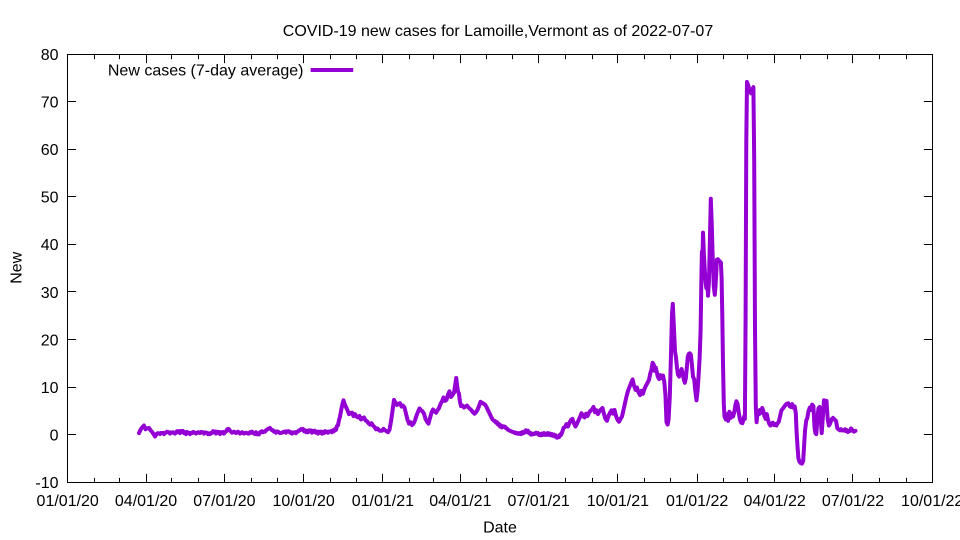 This screenshot has height=540, width=960. I want to click on svg-text: Date, so click(500, 528).